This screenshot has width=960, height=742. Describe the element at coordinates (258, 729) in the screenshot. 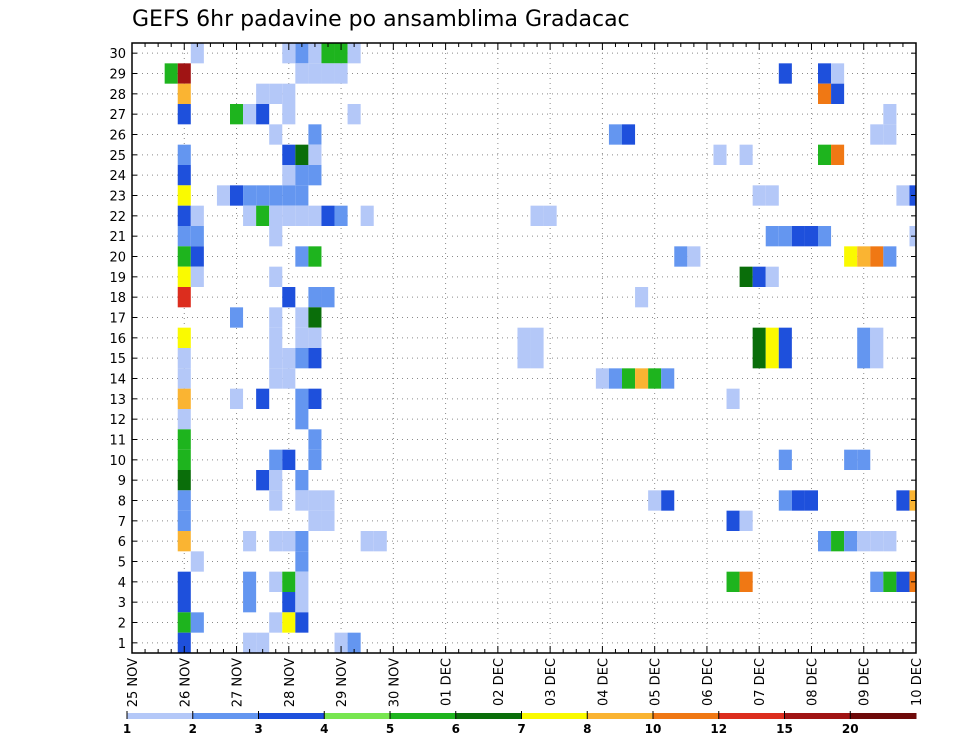

I see `legend-label: 3` at that location.